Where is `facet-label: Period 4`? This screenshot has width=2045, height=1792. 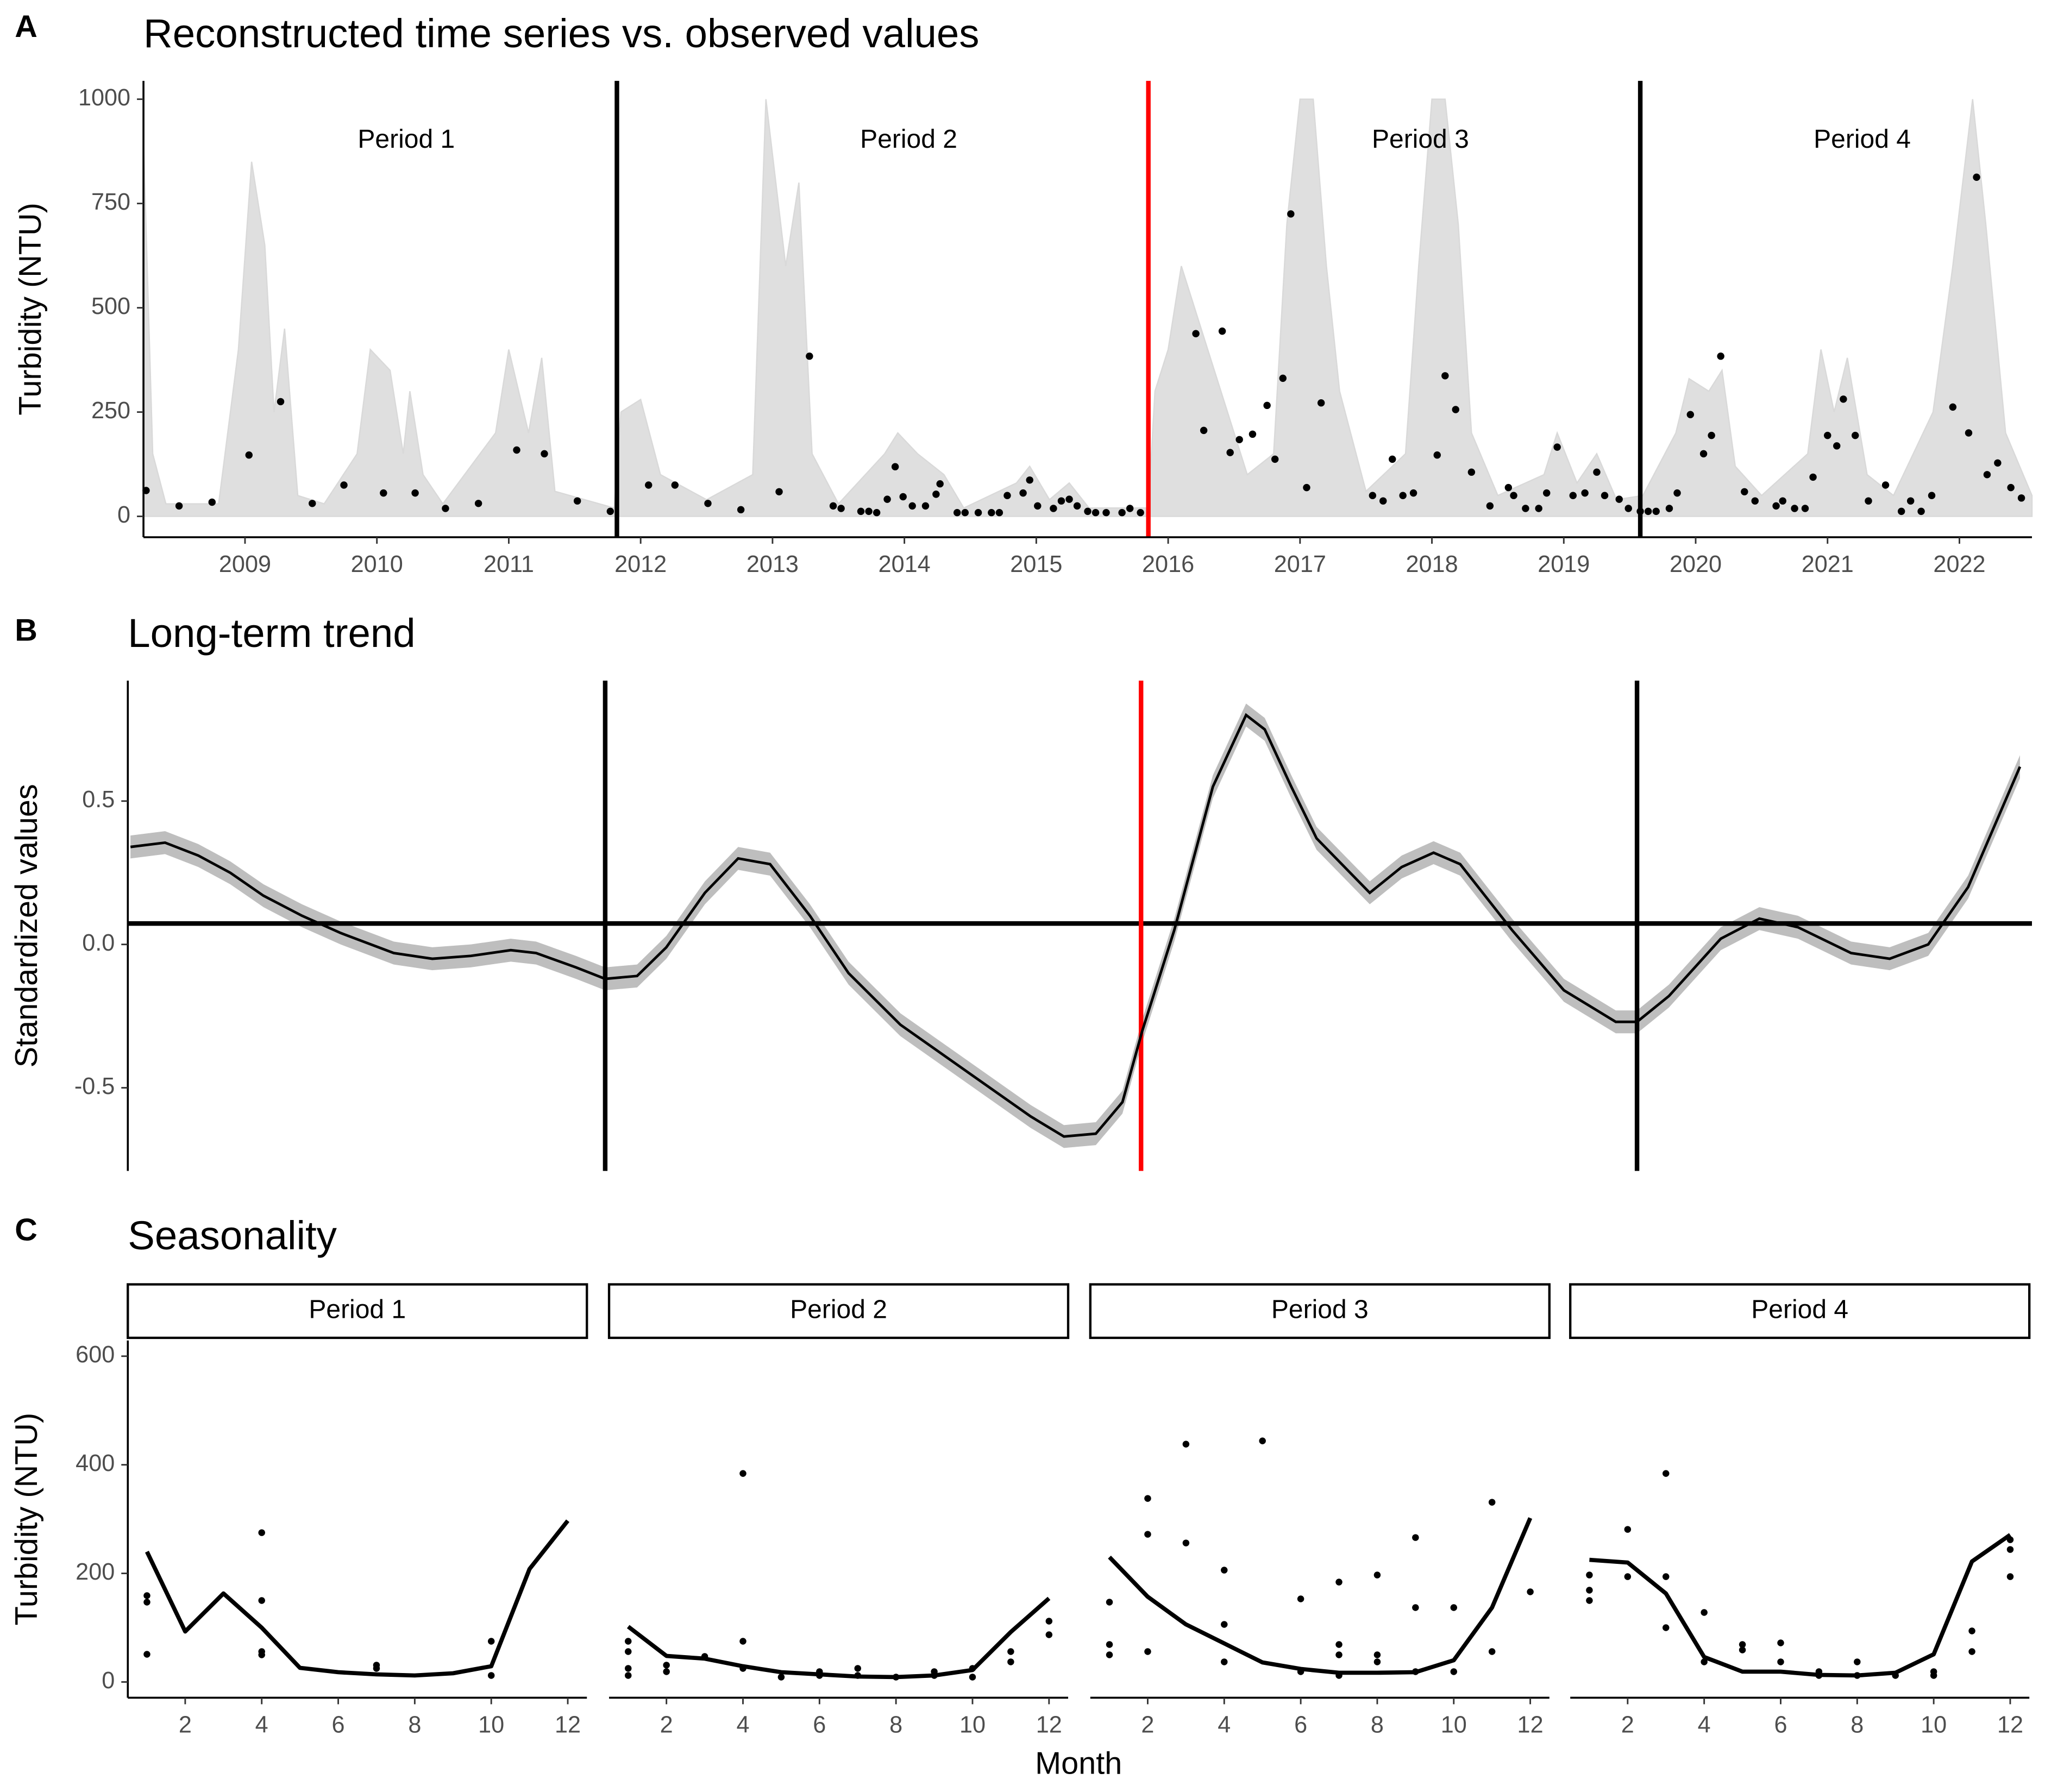 facet-label: Period 4 is located at coordinates (1799, 1309).